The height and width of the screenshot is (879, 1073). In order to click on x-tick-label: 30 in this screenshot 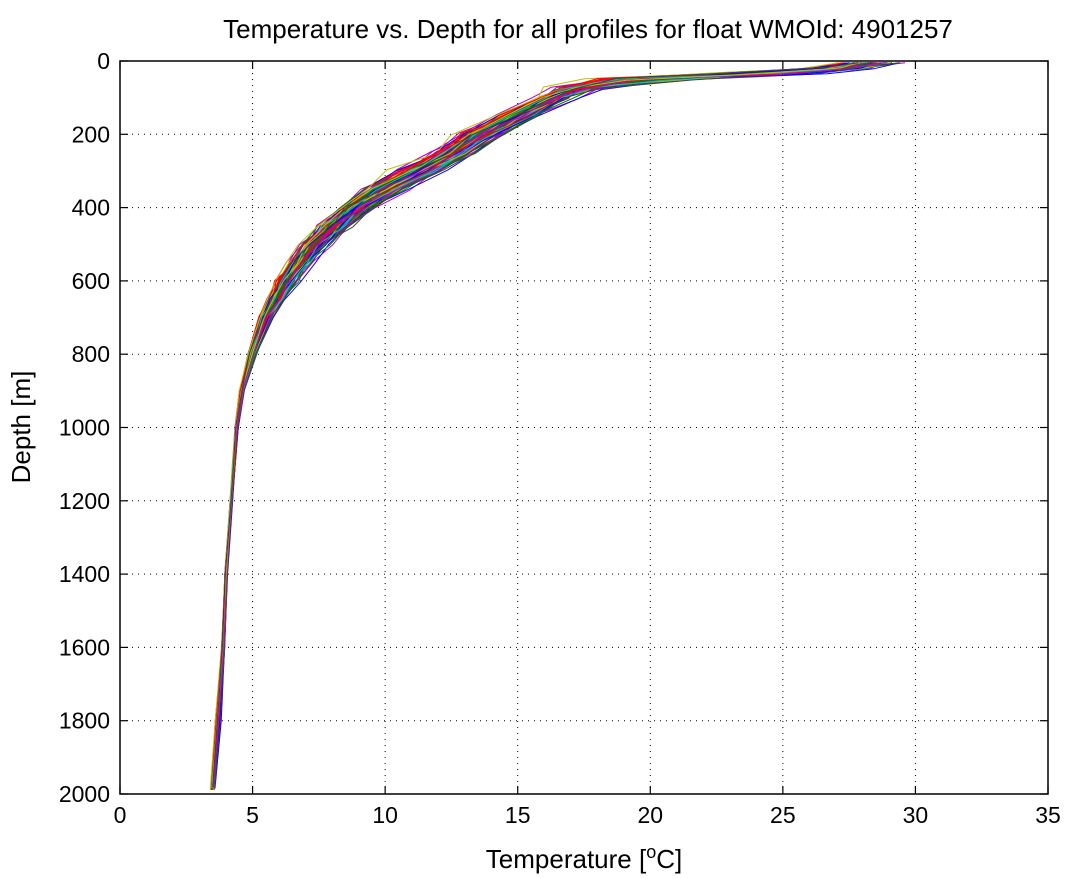, I will do `click(916, 815)`.